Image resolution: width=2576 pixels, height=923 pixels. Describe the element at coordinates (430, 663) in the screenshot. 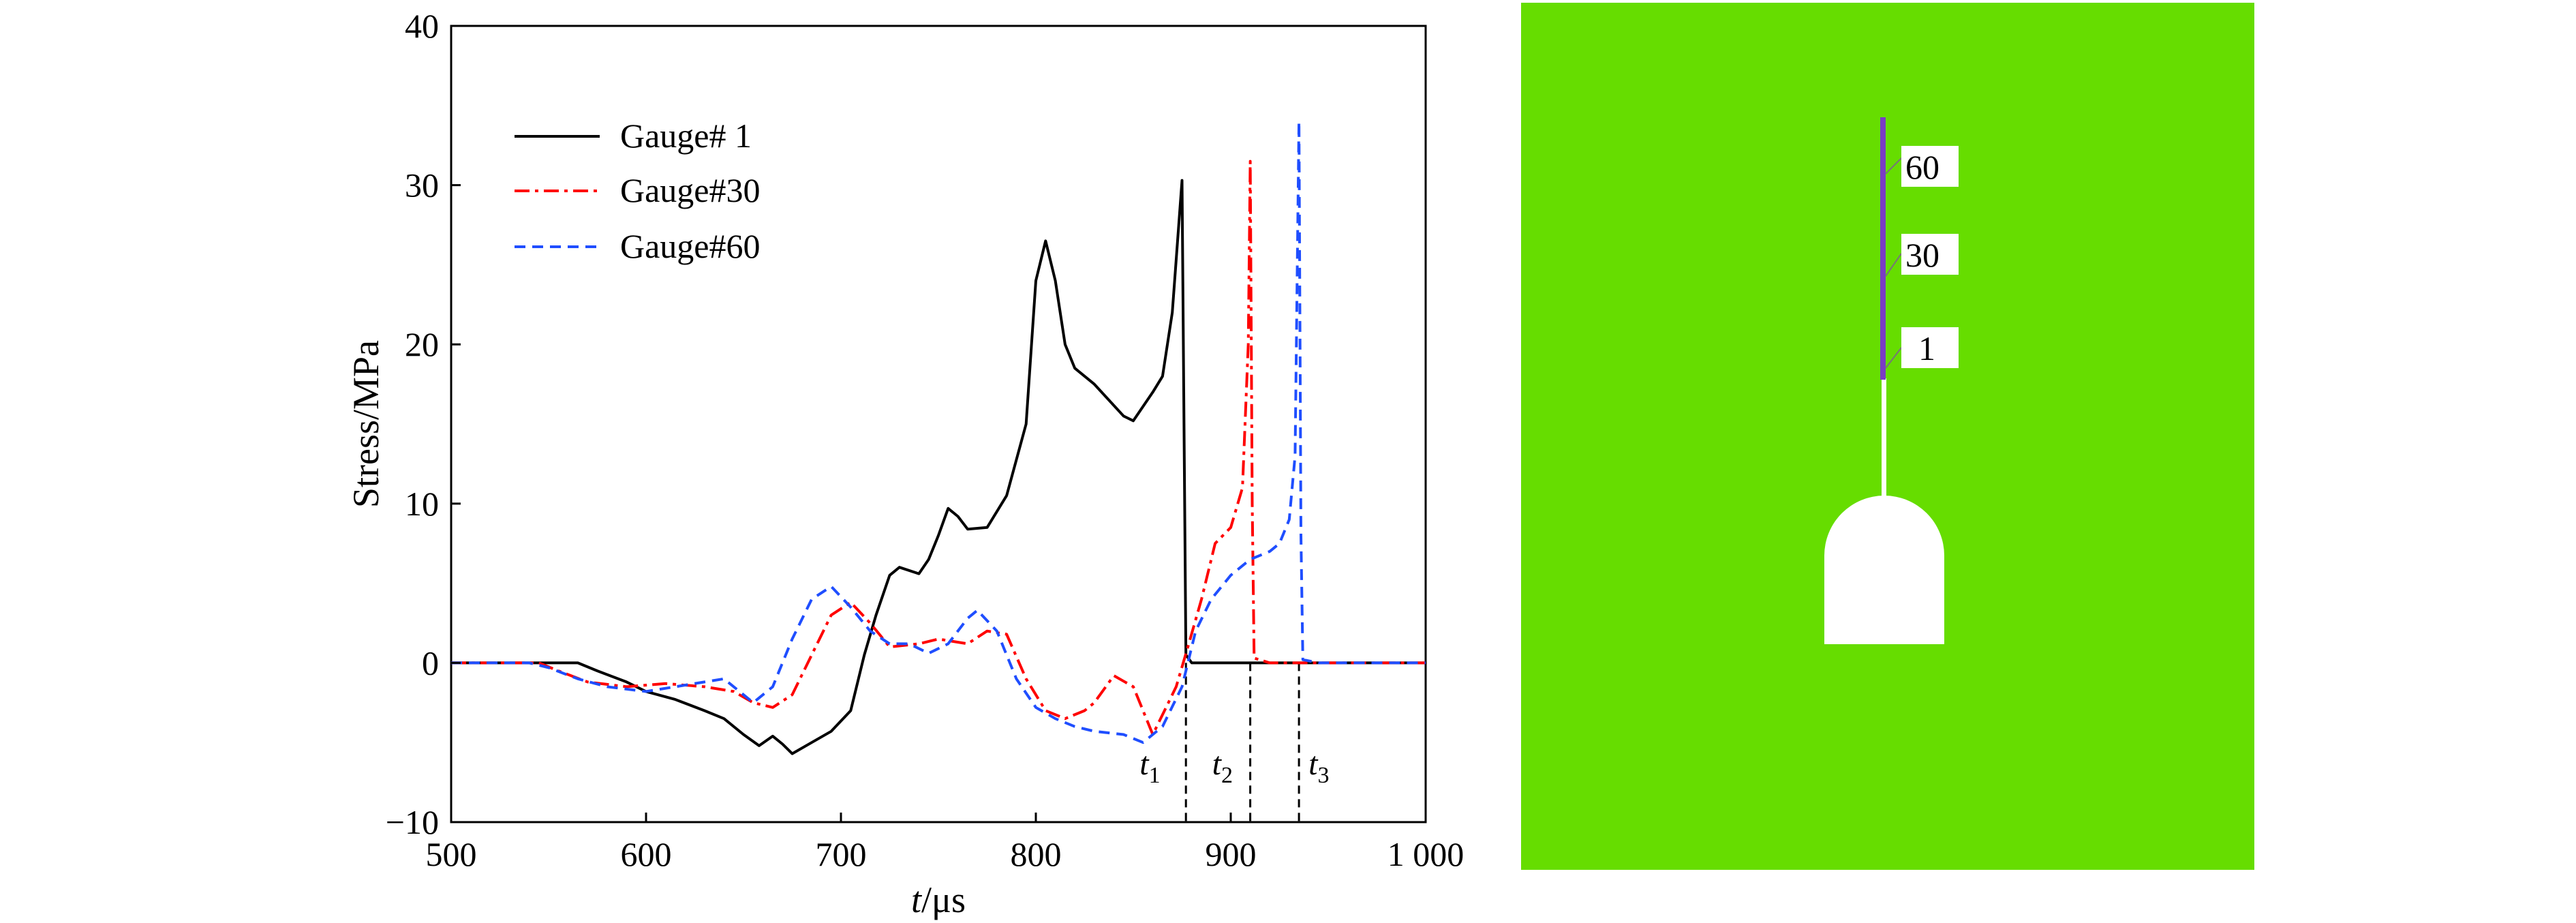

I see `y-tick-label-0: 0` at that location.